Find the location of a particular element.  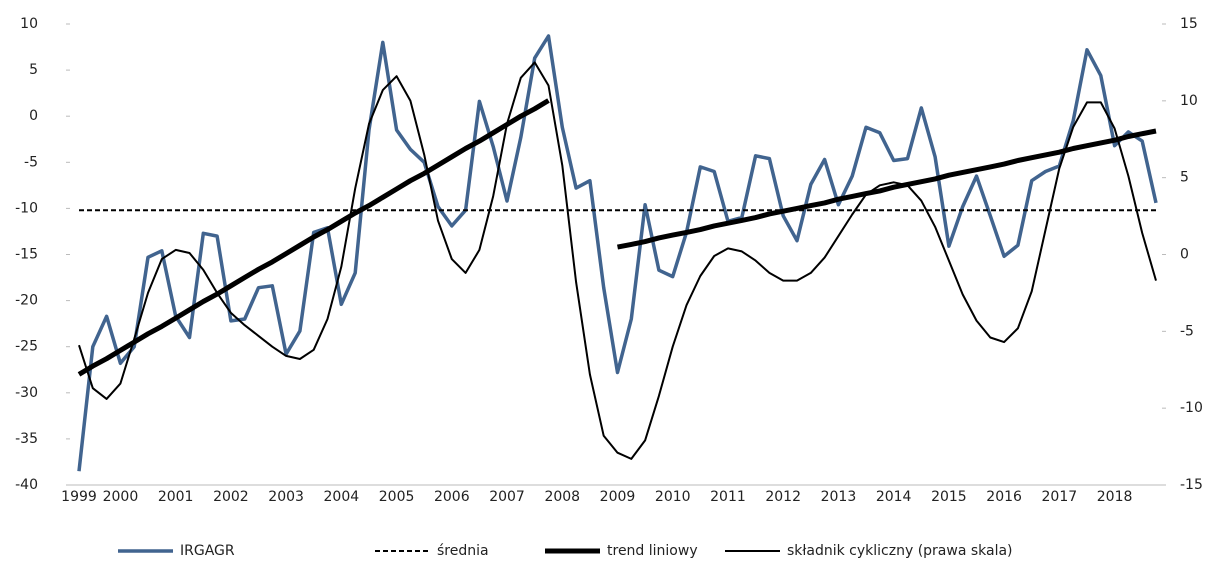

x-tick-label: 2004 is located at coordinates (342, 497).